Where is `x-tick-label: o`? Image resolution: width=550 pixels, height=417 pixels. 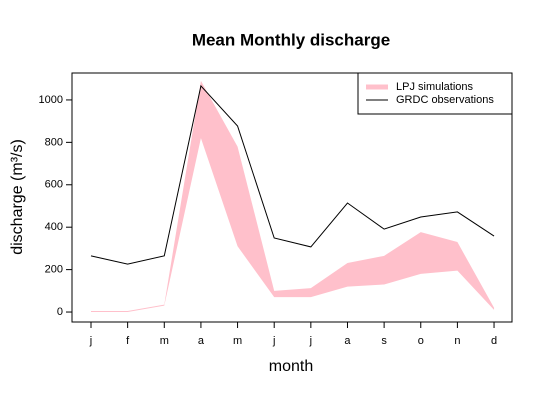 x-tick-label: o is located at coordinates (421, 341).